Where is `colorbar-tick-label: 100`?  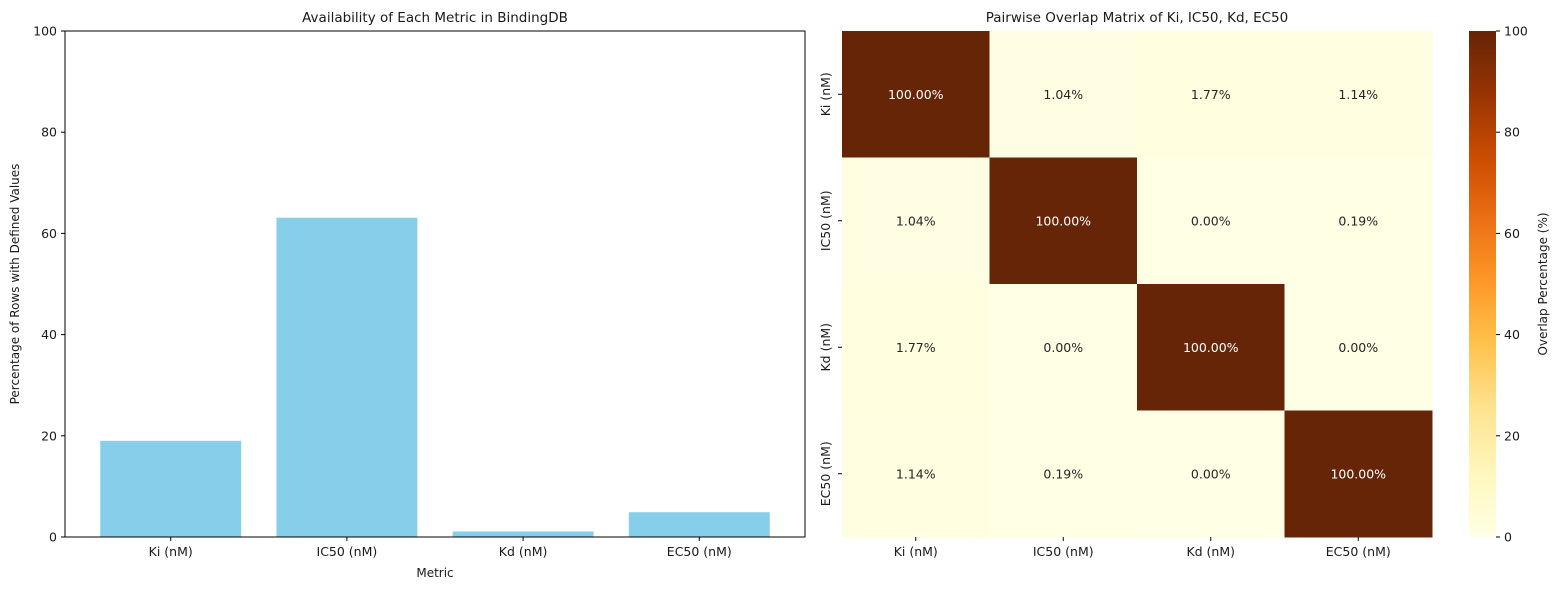 colorbar-tick-label: 100 is located at coordinates (1516, 31).